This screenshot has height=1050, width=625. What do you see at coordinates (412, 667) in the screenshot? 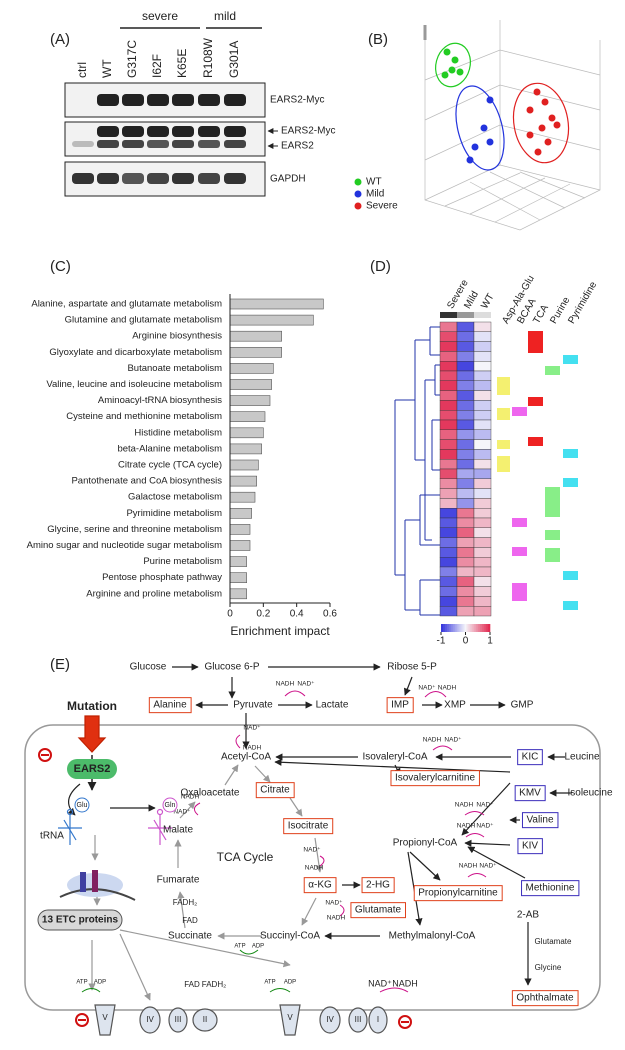
I see `pathway-label: Ribose 5-P` at bounding box center [412, 667].